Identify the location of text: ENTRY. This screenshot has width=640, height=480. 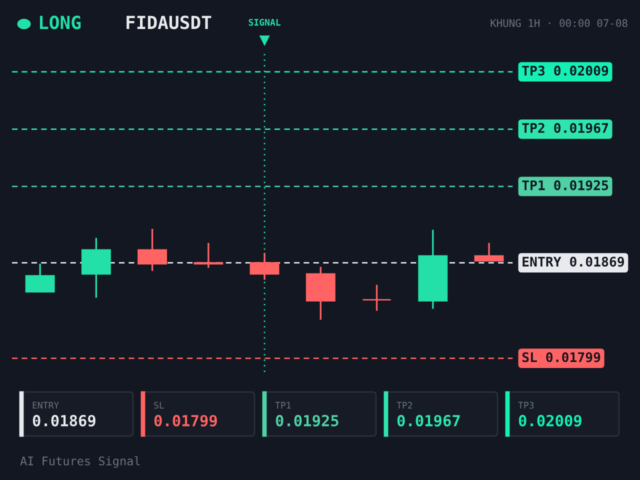
(46, 405).